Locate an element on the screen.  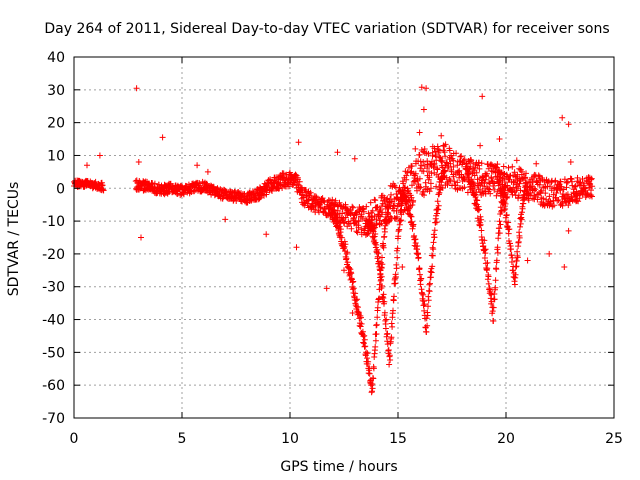
x-tick-label: 25 is located at coordinates (614, 439).